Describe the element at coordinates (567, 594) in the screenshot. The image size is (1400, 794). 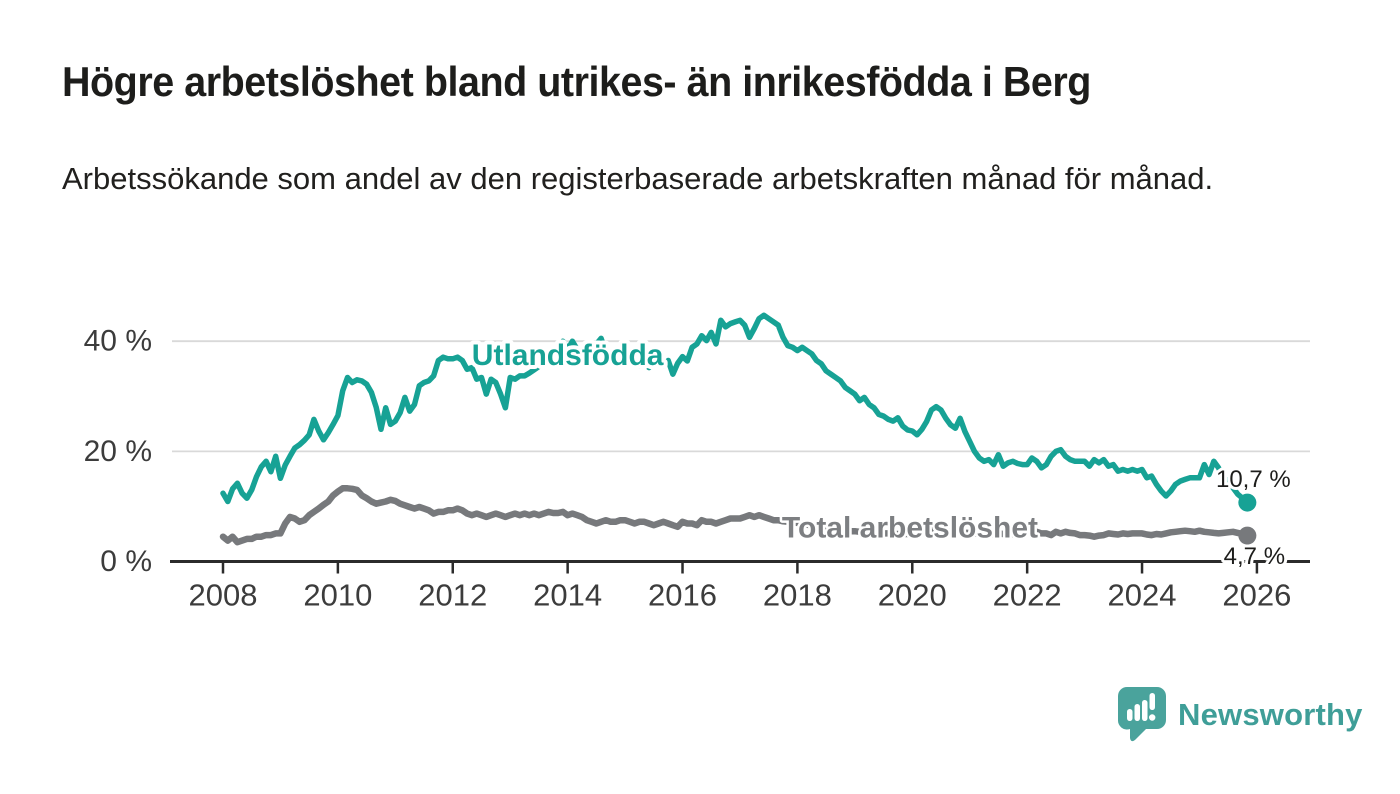
I see `x-axis-label-2014: 2014` at that location.